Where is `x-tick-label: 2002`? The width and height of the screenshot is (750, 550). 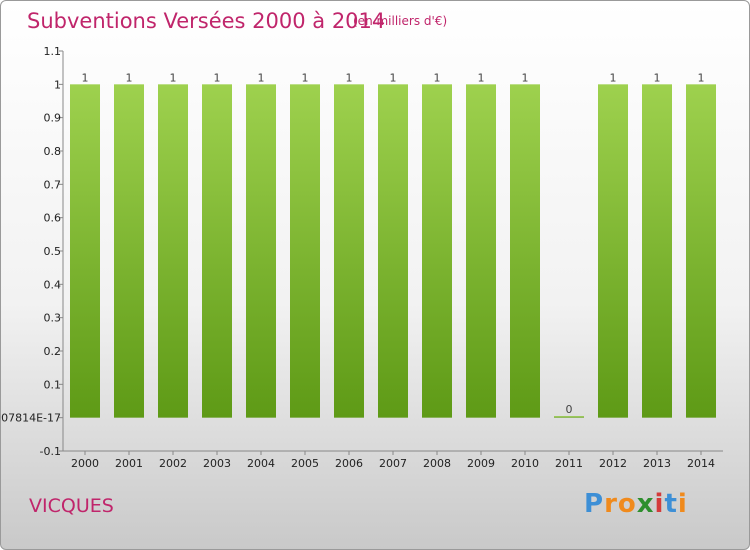 x-tick-label: 2002 is located at coordinates (173, 463).